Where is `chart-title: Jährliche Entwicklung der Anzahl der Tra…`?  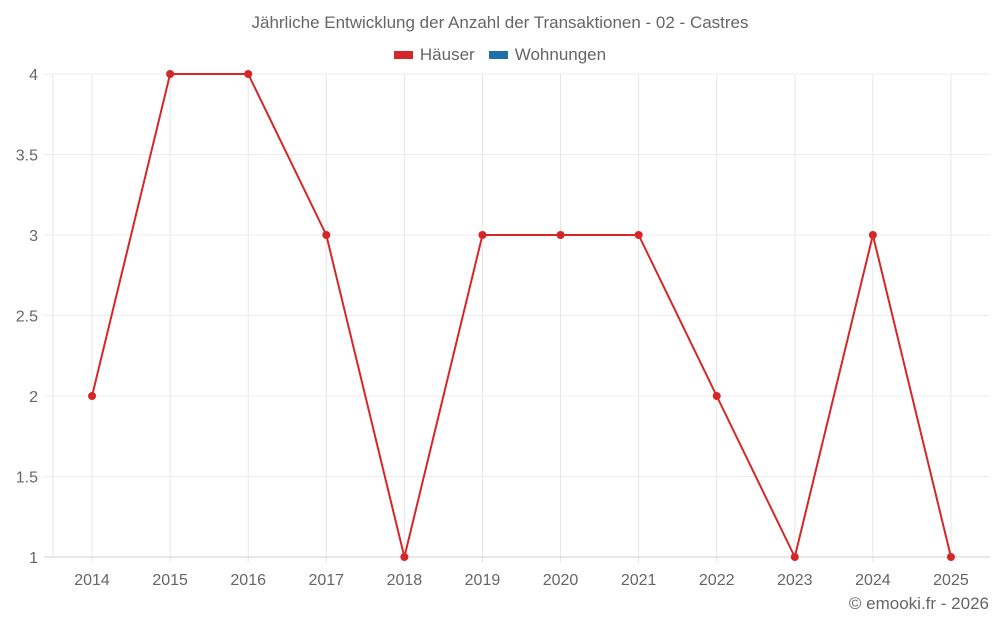
chart-title: Jährliche Entwicklung der Anzahl der Tra… is located at coordinates (500, 22).